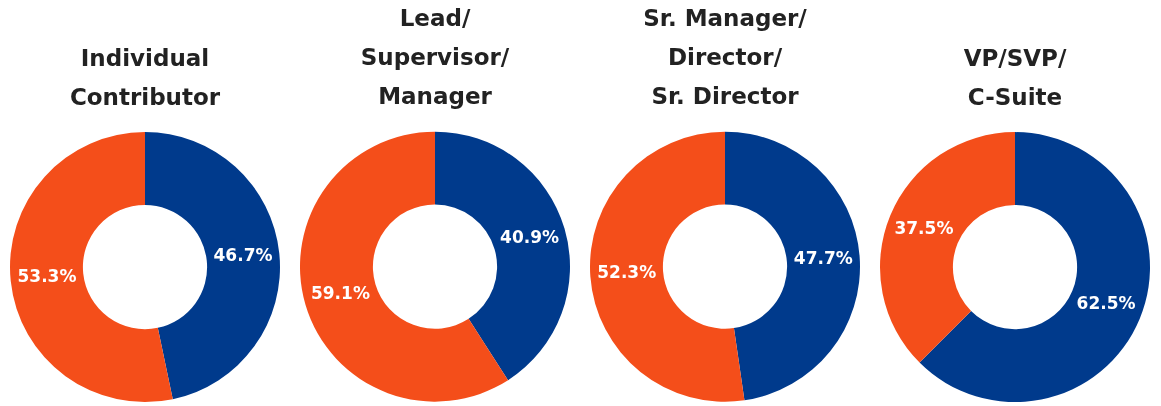 The height and width of the screenshot is (406, 1161). I want to click on chart-title: Individual Contributor, so click(145, 77).